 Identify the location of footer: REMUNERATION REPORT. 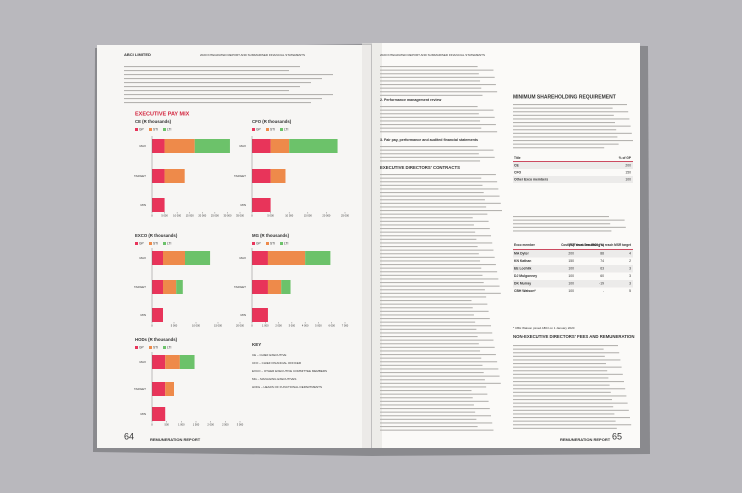
(175, 439).